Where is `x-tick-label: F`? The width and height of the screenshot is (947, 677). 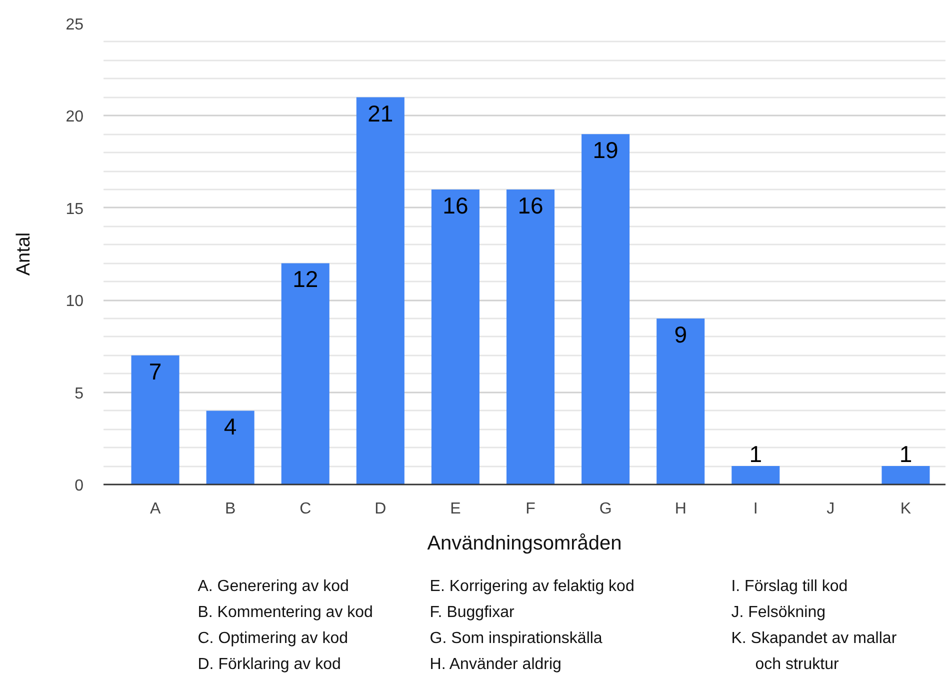
x-tick-label: F is located at coordinates (531, 509).